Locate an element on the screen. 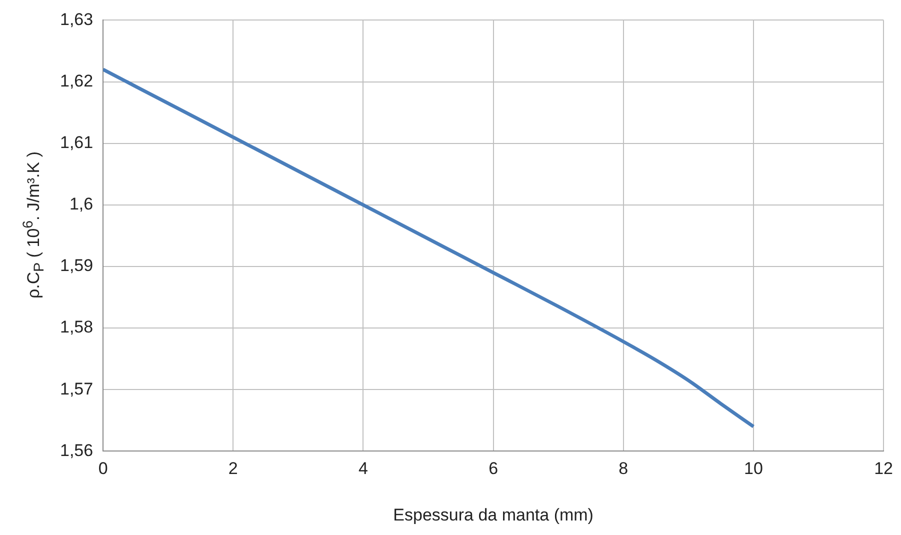 The image size is (901, 535). x-tick-label: 0 is located at coordinates (103, 468).